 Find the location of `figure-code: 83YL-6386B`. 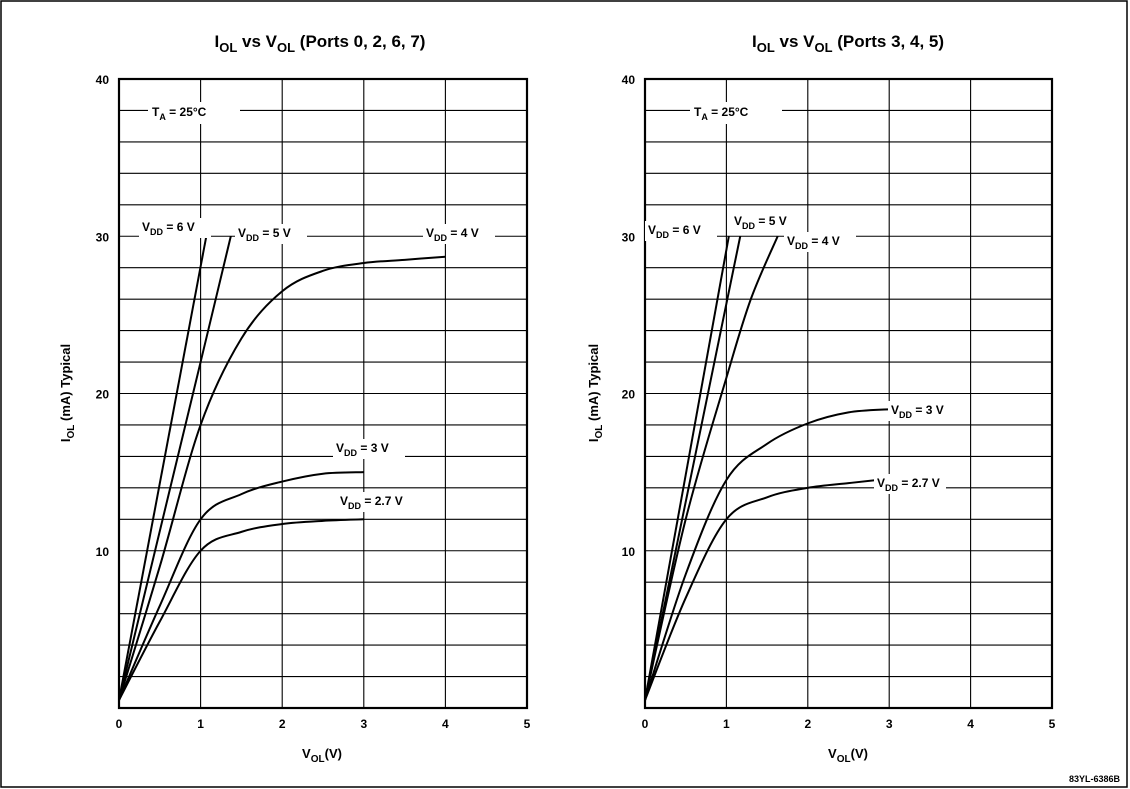

figure-code: 83YL-6386B is located at coordinates (1095, 779).